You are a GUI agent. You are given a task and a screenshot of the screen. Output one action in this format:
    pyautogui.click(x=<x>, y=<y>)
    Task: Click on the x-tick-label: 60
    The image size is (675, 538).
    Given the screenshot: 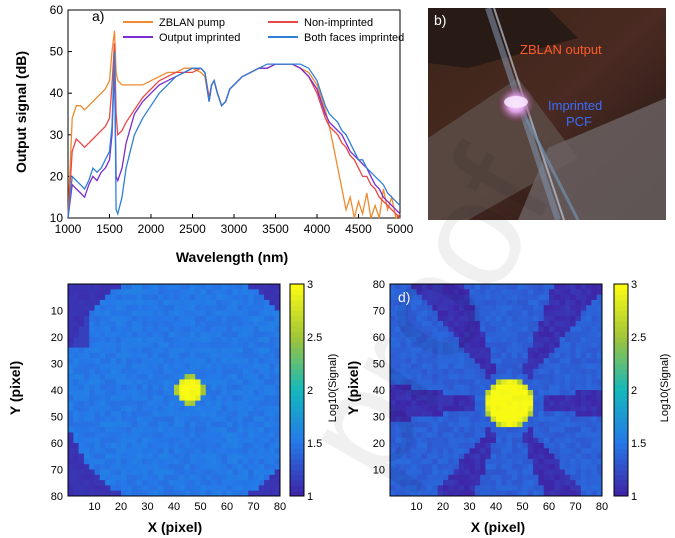 What is the action you would take?
    pyautogui.click(x=549, y=507)
    